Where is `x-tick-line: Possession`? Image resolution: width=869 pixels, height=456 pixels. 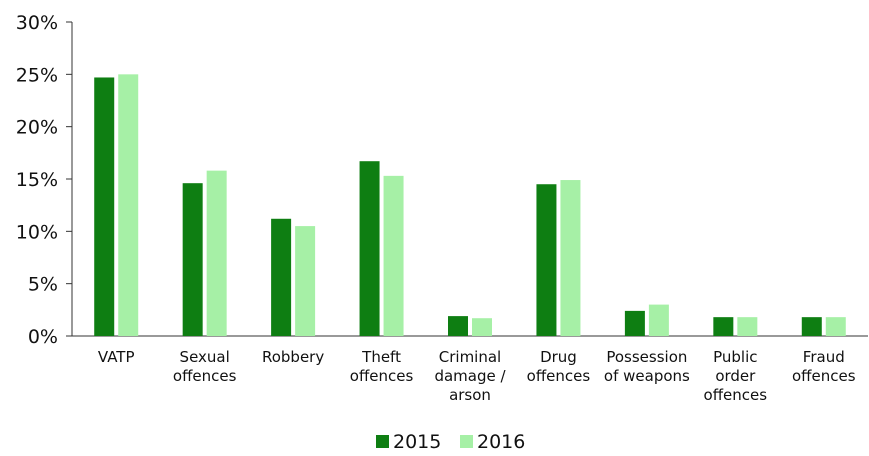 x-tick-line: Possession is located at coordinates (646, 357).